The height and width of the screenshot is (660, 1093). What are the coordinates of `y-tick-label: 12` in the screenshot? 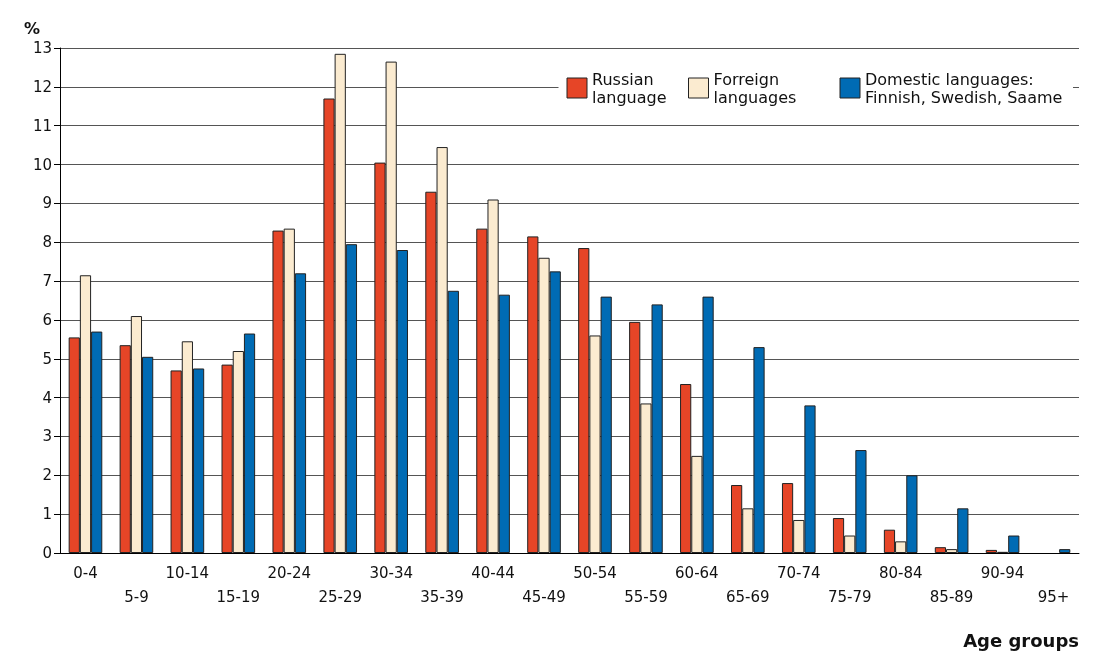 It's located at (42, 86).